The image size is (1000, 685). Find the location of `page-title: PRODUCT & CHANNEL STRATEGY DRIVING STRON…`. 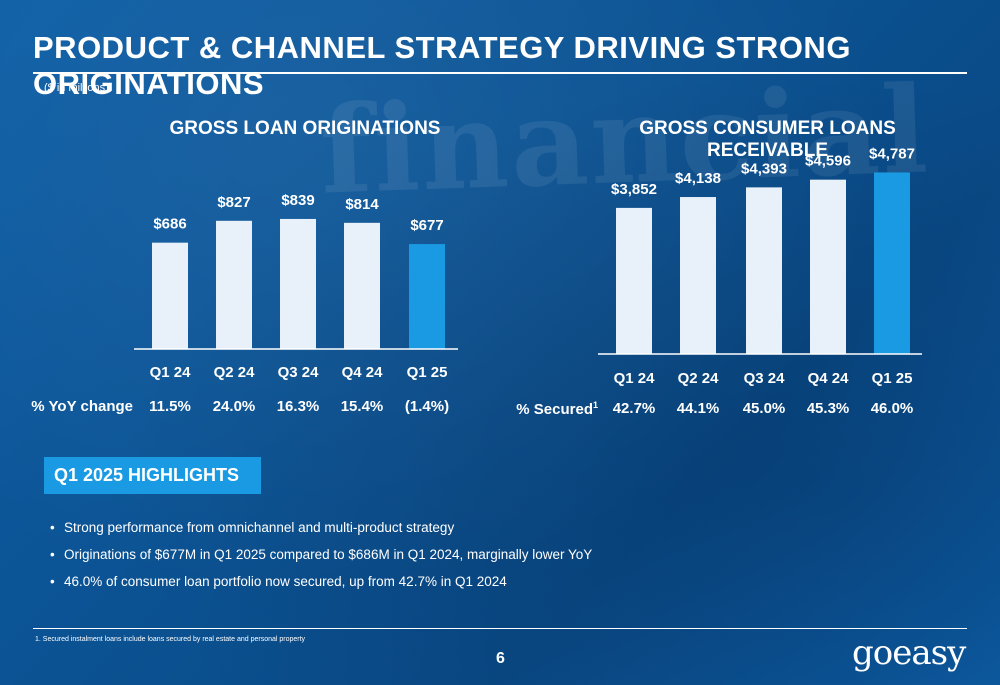

page-title: PRODUCT & CHANNEL STRATEGY DRIVING STRON… is located at coordinates (442, 65).